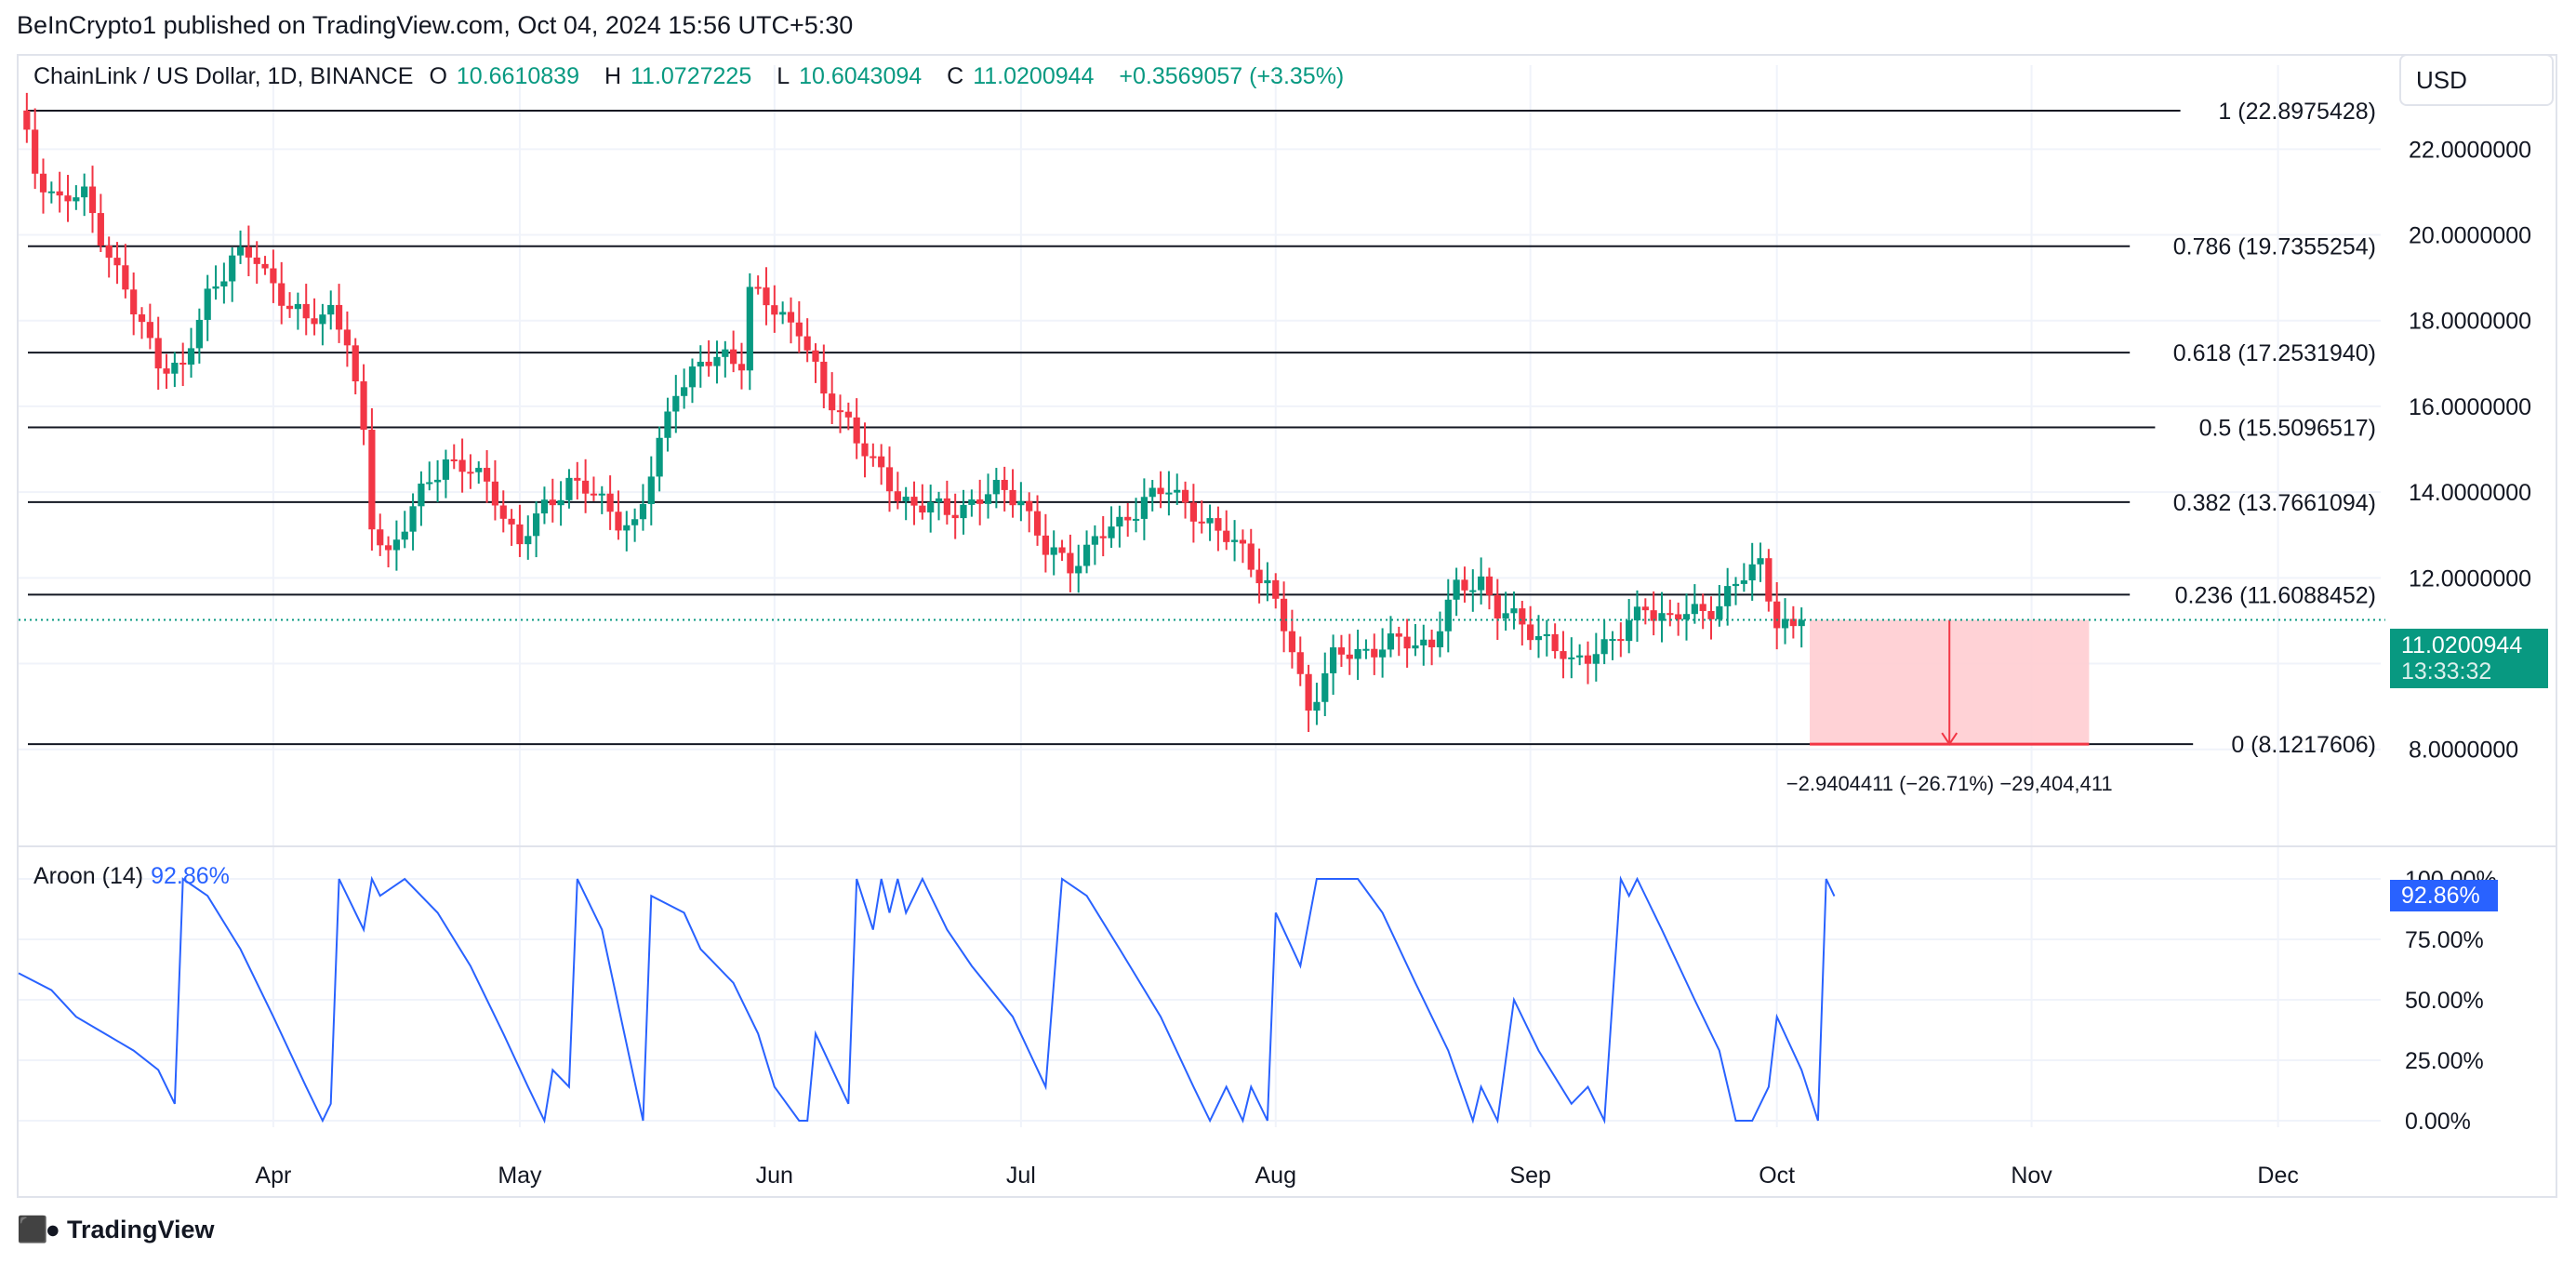  Describe the element at coordinates (2469, 659) in the screenshot. I see `current-price-tag: 11.0200944 13:33:32` at that location.